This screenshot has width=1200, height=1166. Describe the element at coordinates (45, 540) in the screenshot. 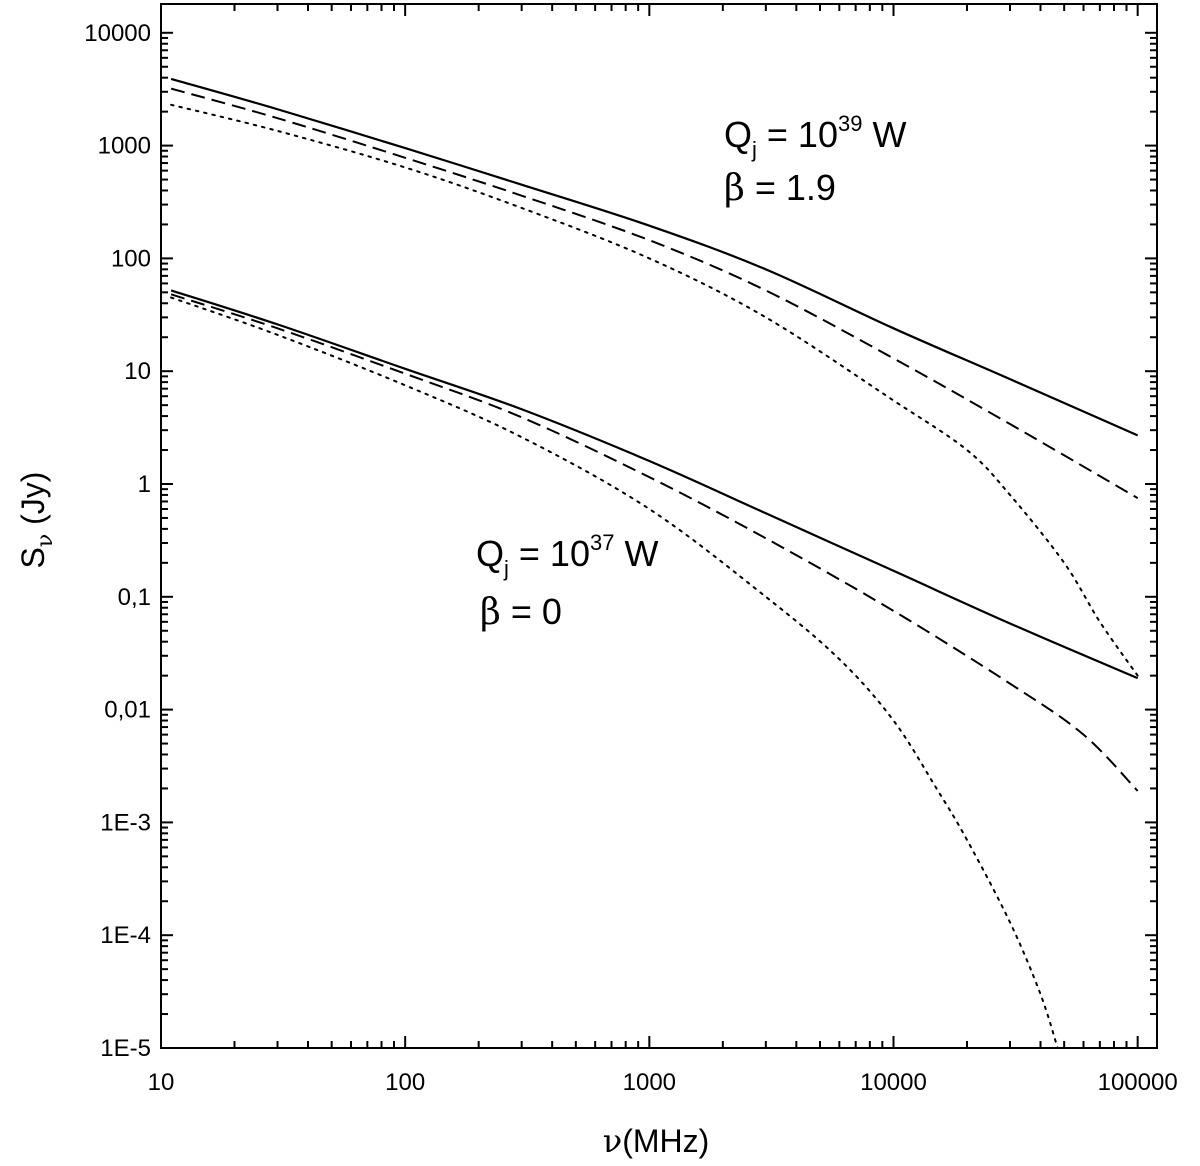

I see `y-axis-subscript: ν` at that location.